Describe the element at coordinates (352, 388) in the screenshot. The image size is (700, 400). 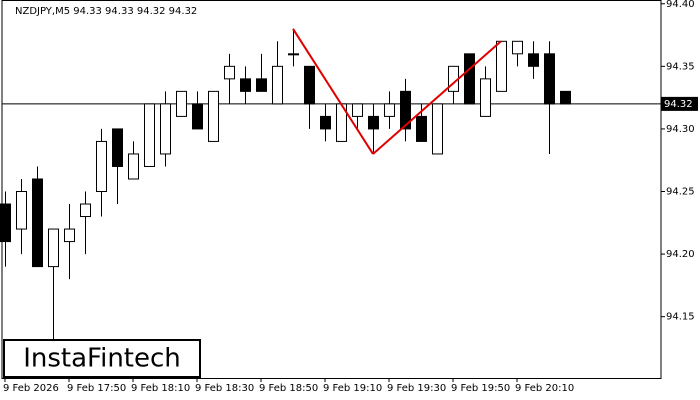
I see `x-tick-label: 9 Feb 19:10` at that location.